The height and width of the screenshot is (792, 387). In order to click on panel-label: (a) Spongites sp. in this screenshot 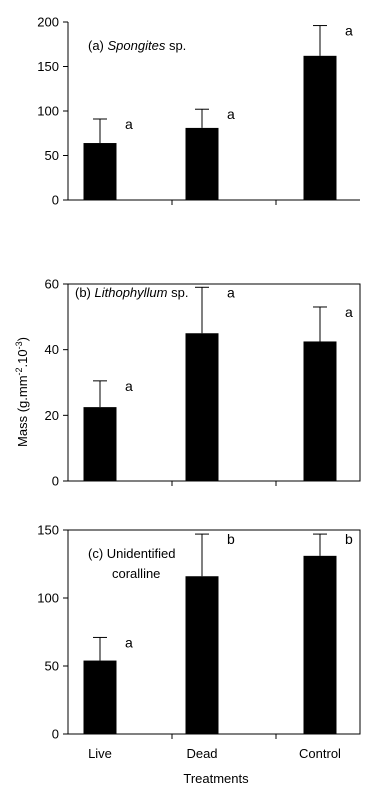, I will do `click(137, 45)`.